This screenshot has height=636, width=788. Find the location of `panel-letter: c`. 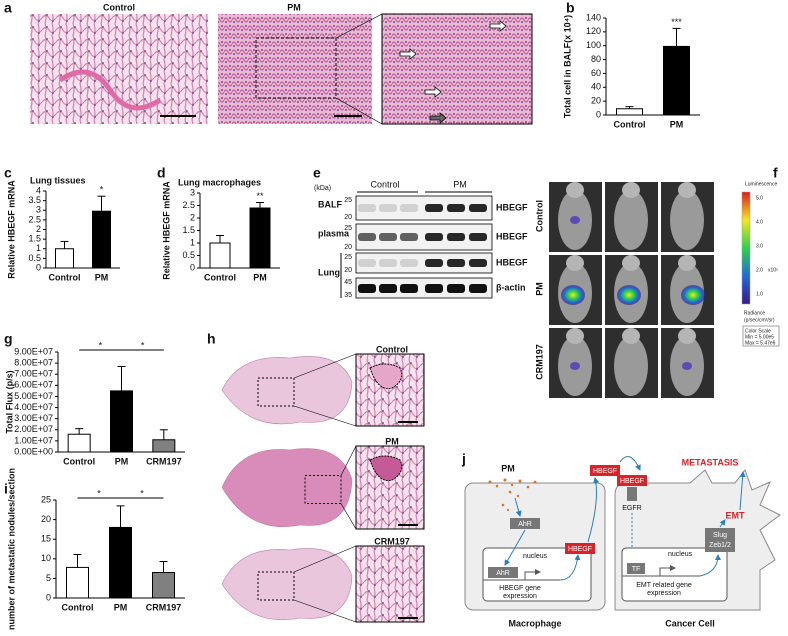

panel-letter: c is located at coordinates (8, 173).